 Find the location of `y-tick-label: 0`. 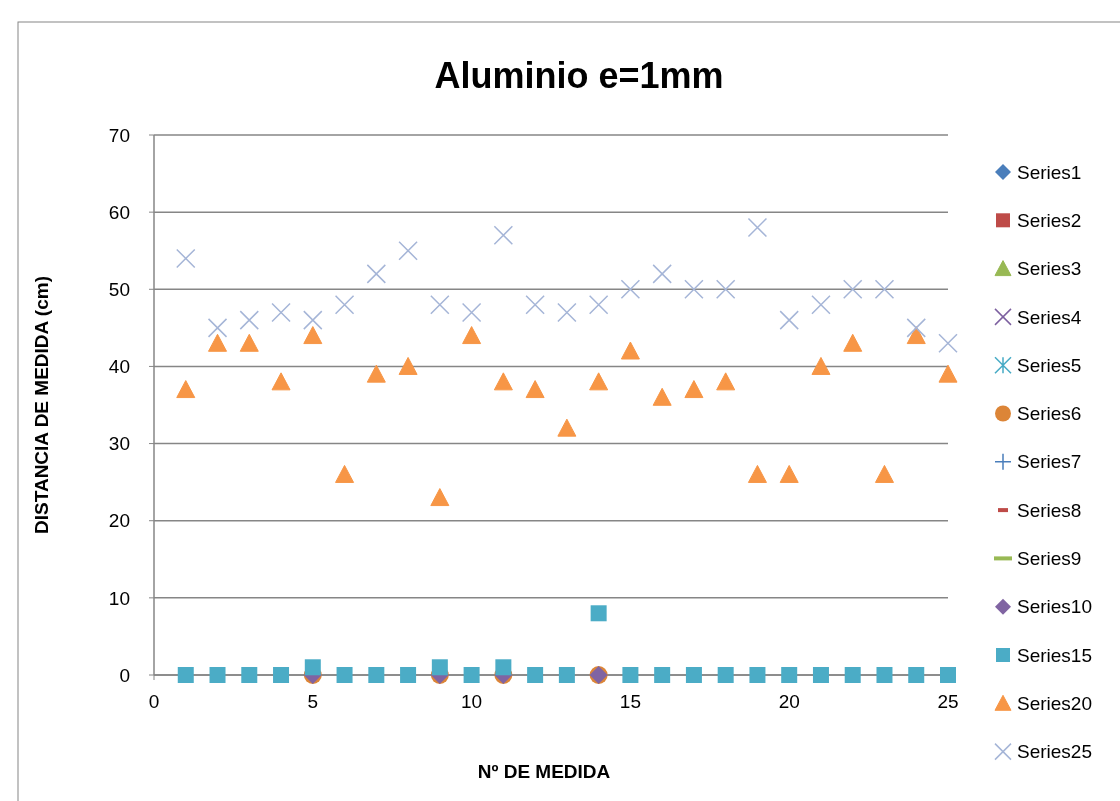

y-tick-label: 0 is located at coordinates (124, 675).